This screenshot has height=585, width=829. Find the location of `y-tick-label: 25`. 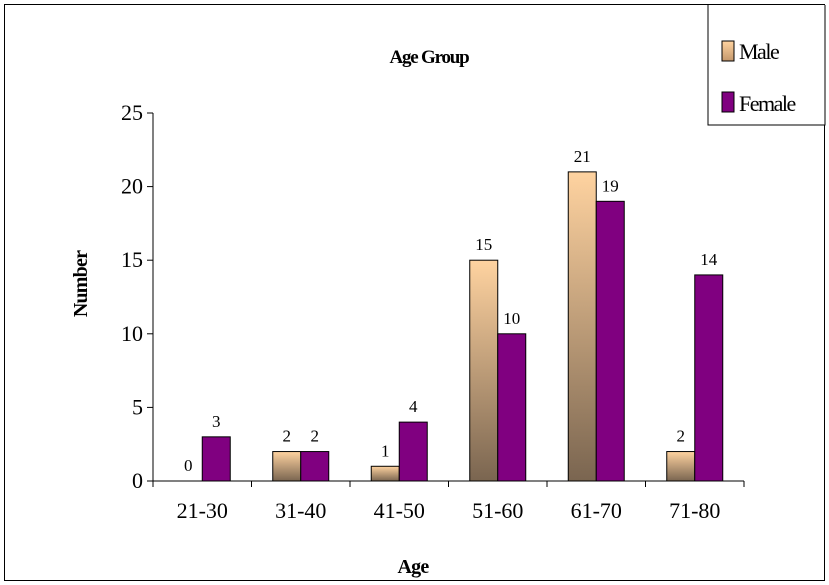

y-tick-label: 25 is located at coordinates (132, 112).